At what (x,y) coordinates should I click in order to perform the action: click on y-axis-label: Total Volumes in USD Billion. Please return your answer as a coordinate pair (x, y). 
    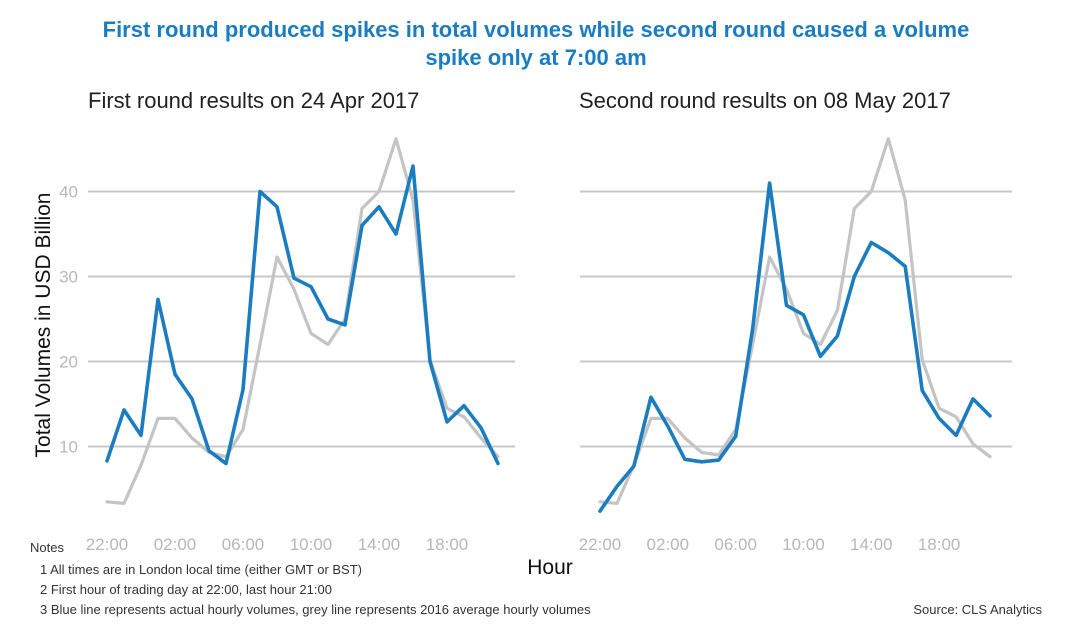
    Looking at the image, I should click on (43, 325).